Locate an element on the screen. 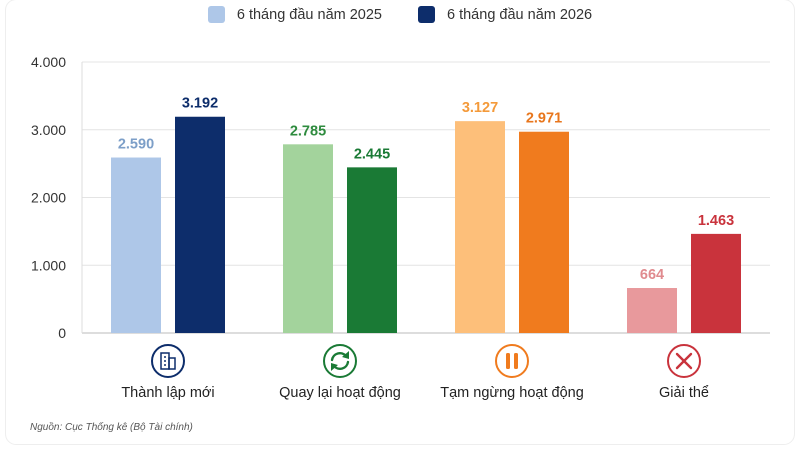 Image resolution: width=800 pixels, height=450 pixels. legend-item-2026: 6 tháng đầu năm 2026 is located at coordinates (505, 14).